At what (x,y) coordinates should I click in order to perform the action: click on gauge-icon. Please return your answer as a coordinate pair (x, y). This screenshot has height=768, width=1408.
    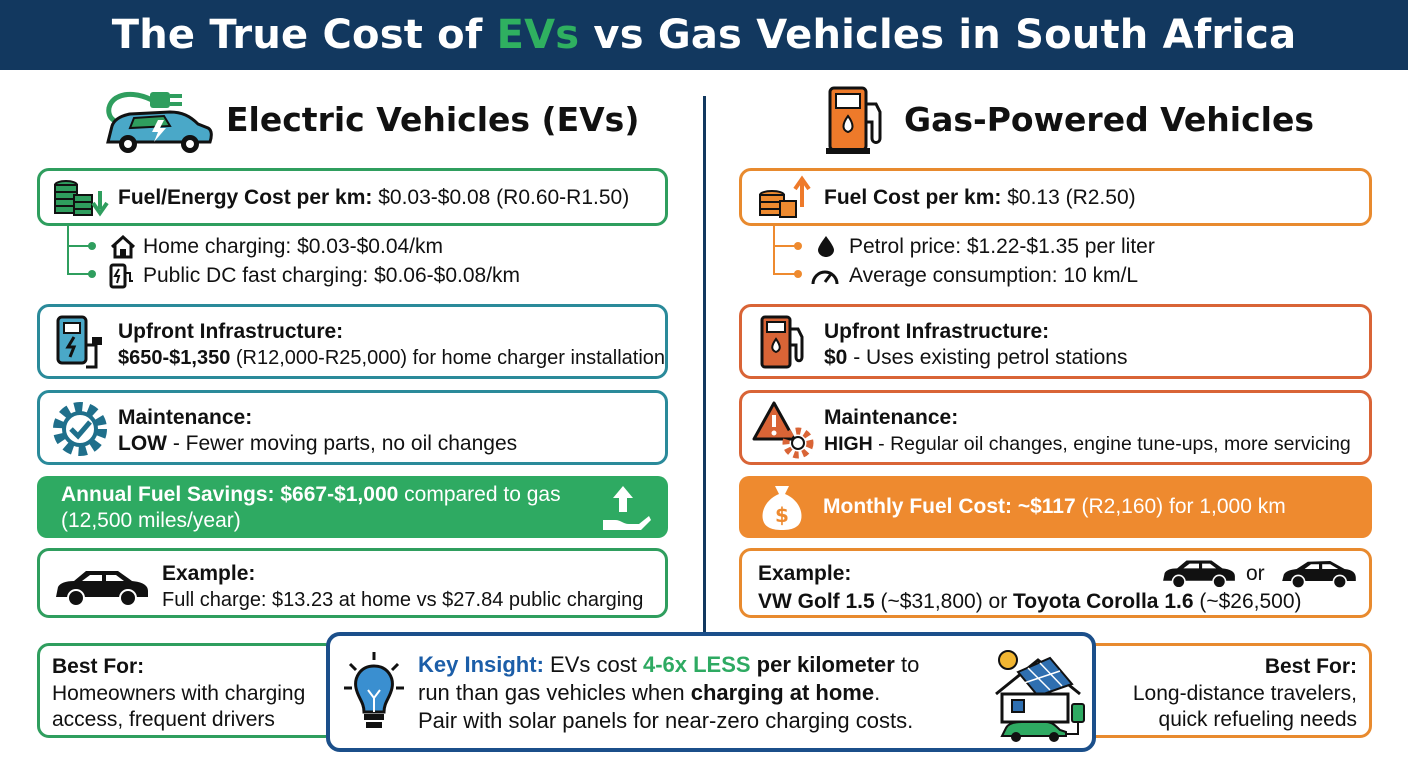
    Looking at the image, I should click on (825, 277).